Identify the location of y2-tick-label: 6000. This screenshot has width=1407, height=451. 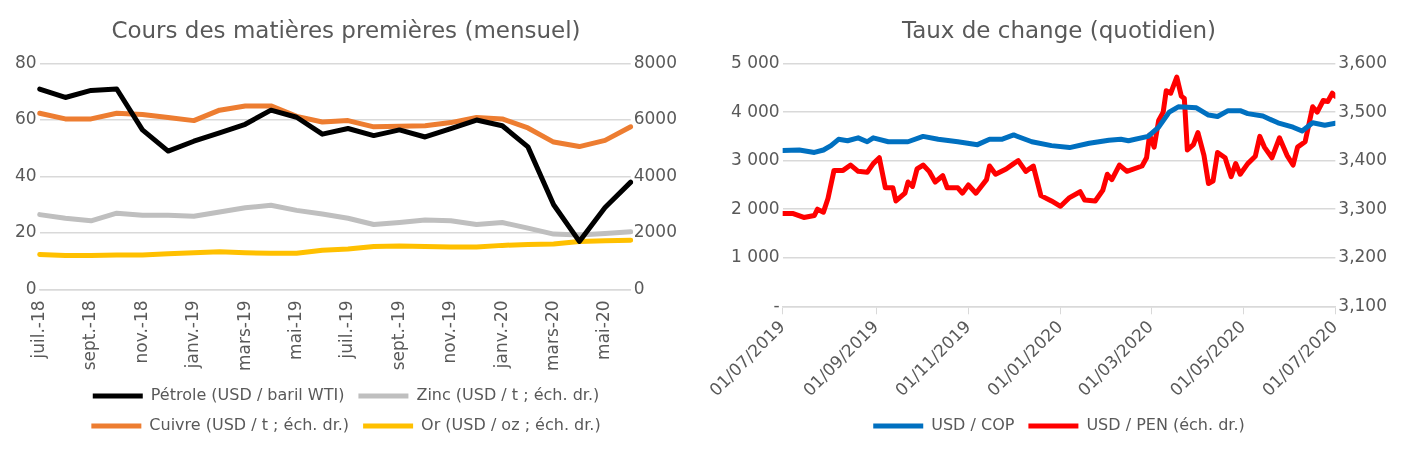
(655, 118).